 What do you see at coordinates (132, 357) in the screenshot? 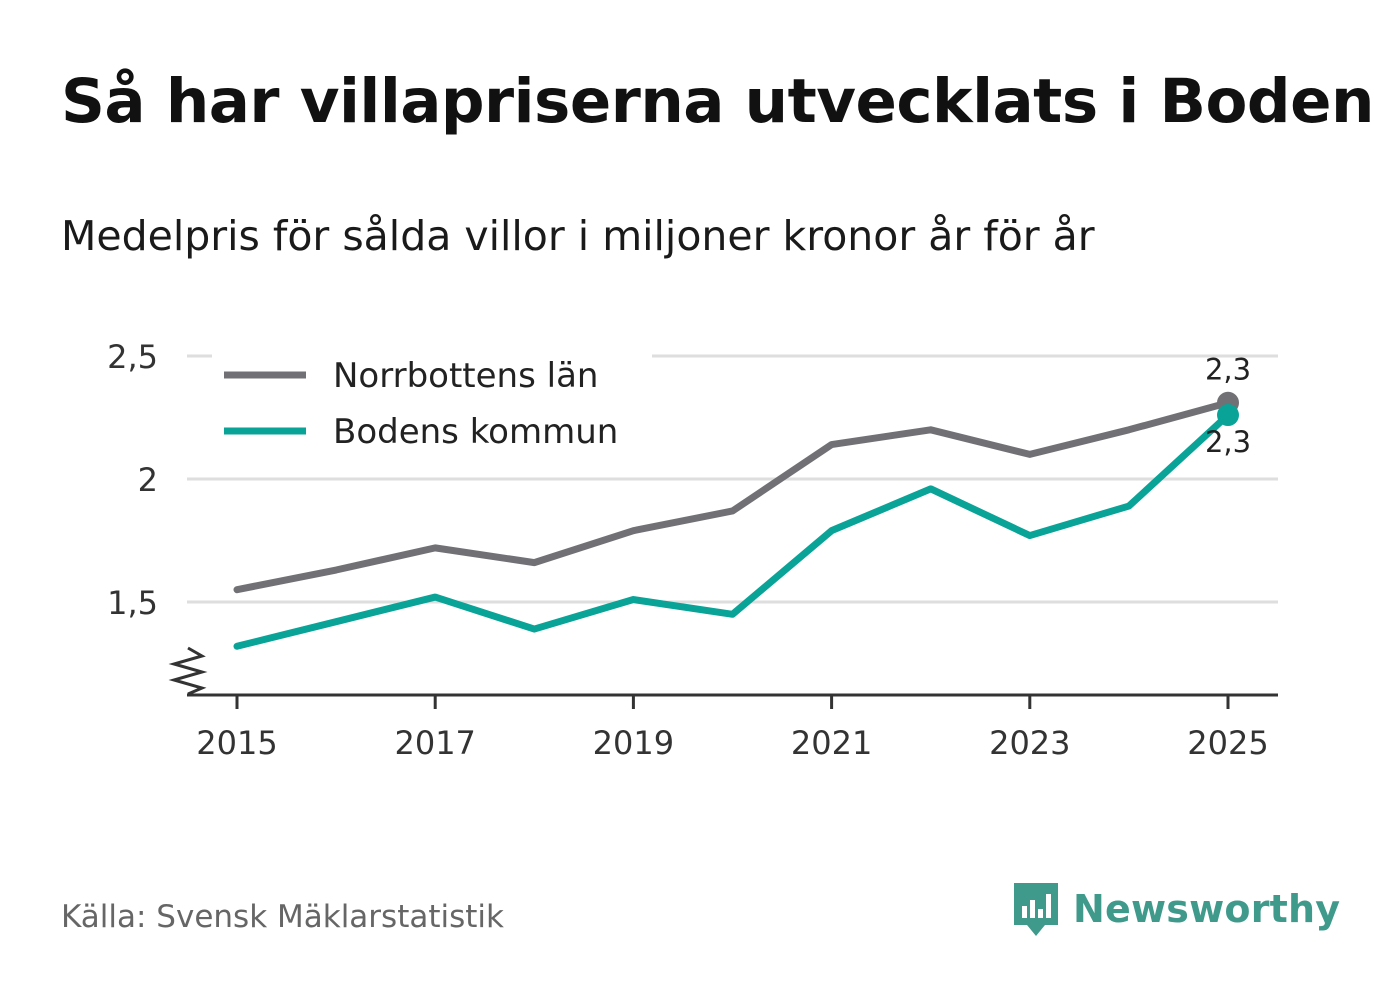
I see `y-tick-label: 2,5` at bounding box center [132, 357].